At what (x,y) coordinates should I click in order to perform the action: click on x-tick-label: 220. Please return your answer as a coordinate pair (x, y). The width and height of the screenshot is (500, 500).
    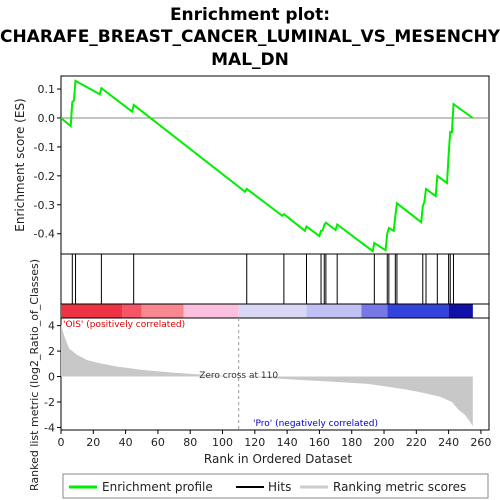
    Looking at the image, I should click on (416, 442).